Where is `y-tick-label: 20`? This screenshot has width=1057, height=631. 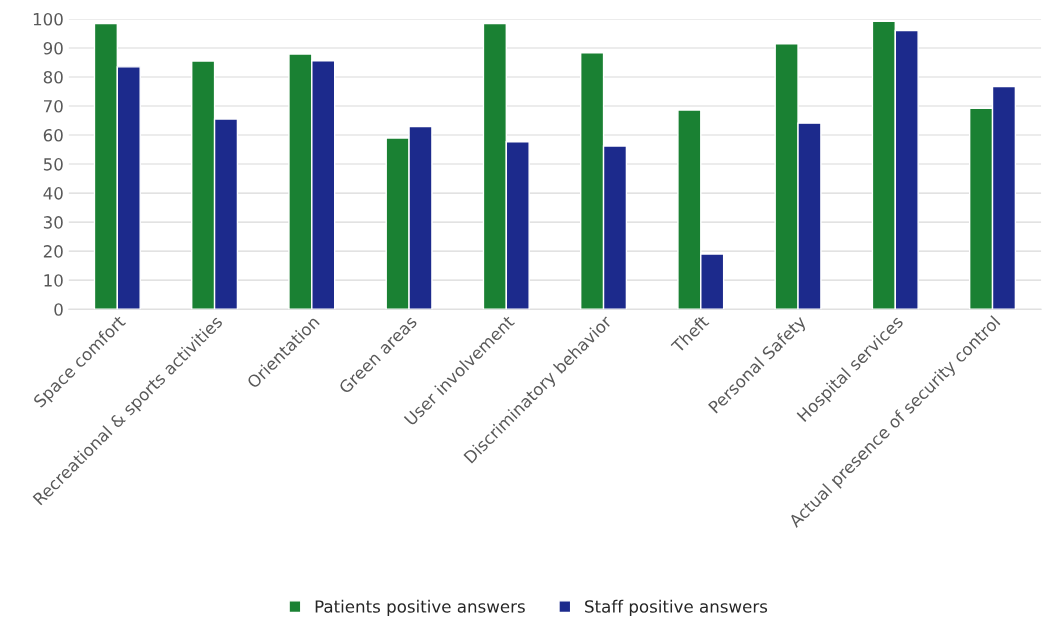
y-tick-label: 20 is located at coordinates (53, 251).